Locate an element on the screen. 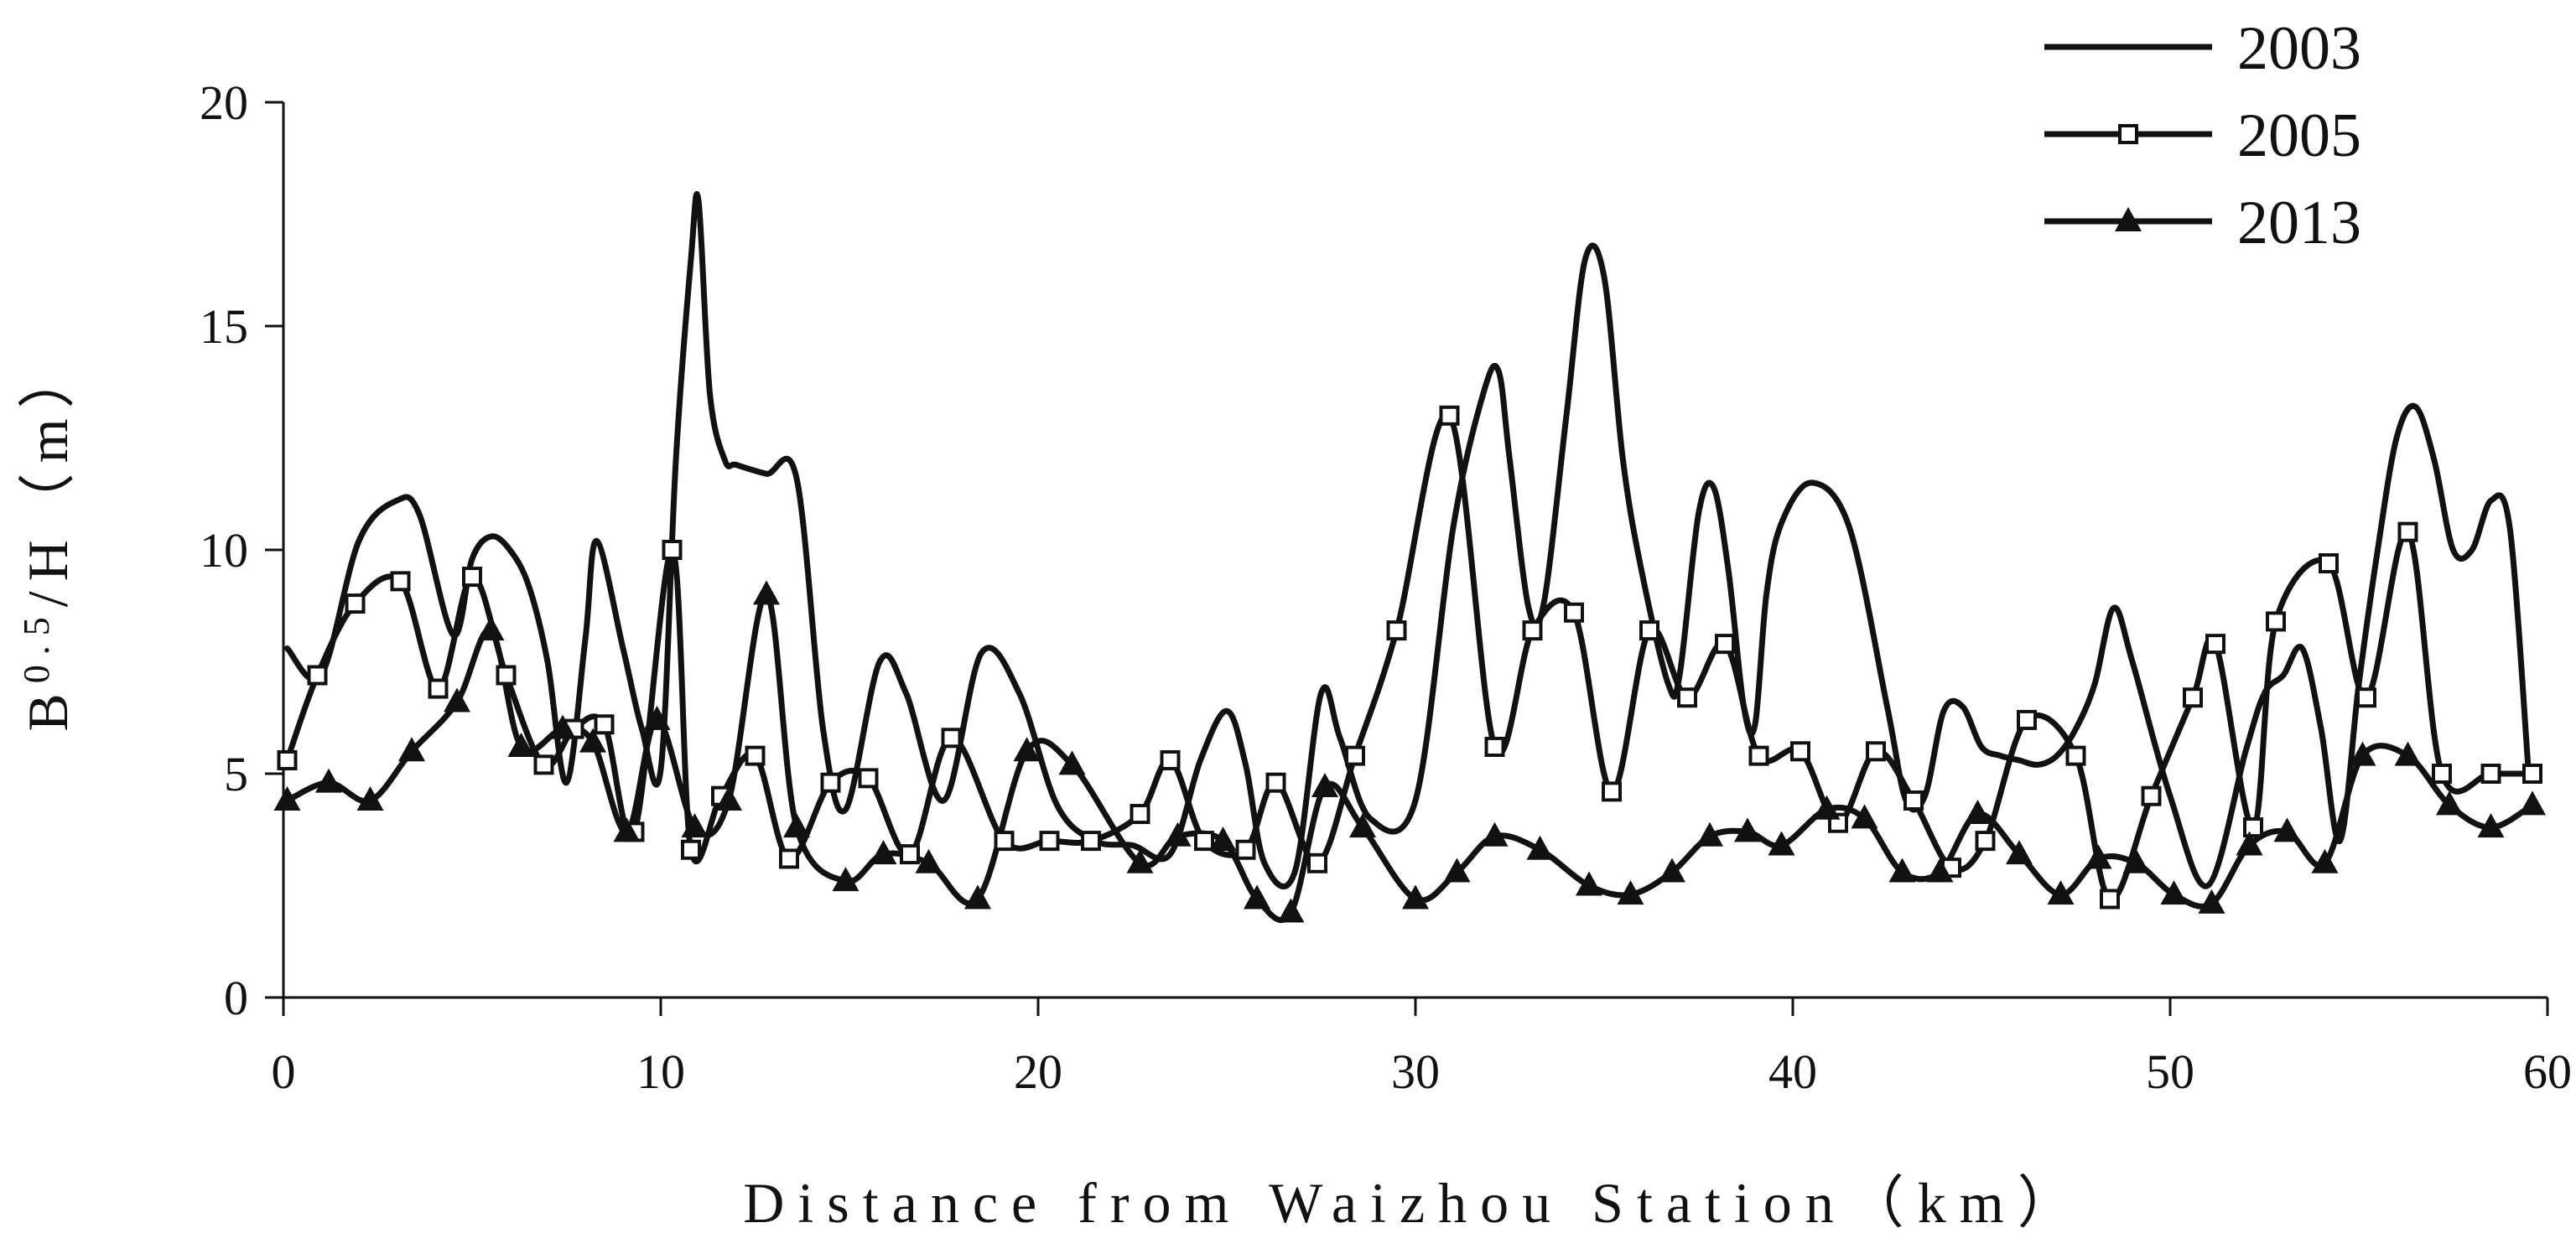  x-tick-label: 20 is located at coordinates (1038, 1071).